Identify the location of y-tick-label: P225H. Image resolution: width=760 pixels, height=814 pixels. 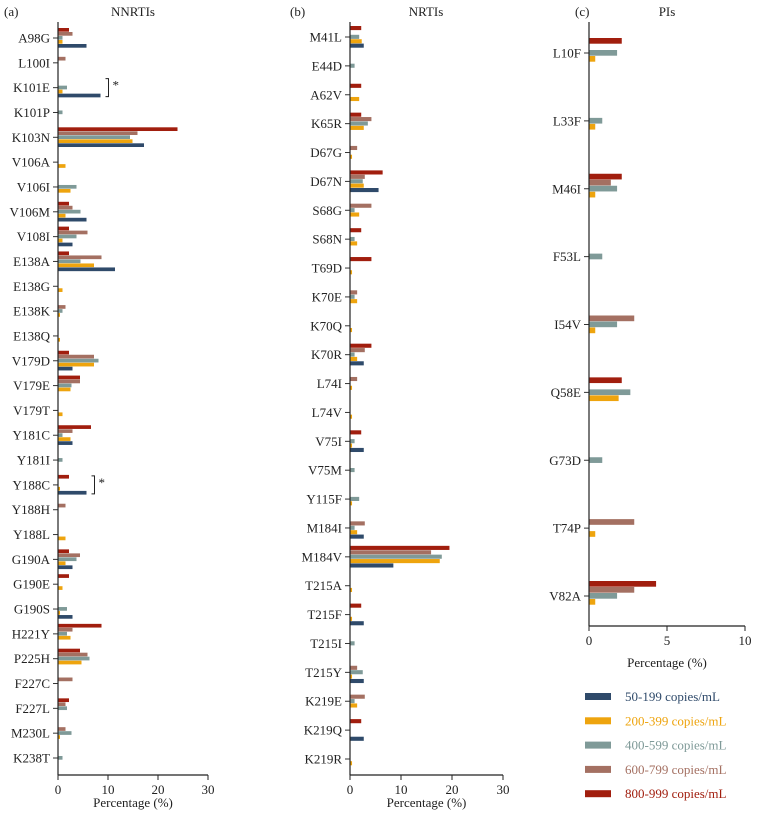
(32, 658).